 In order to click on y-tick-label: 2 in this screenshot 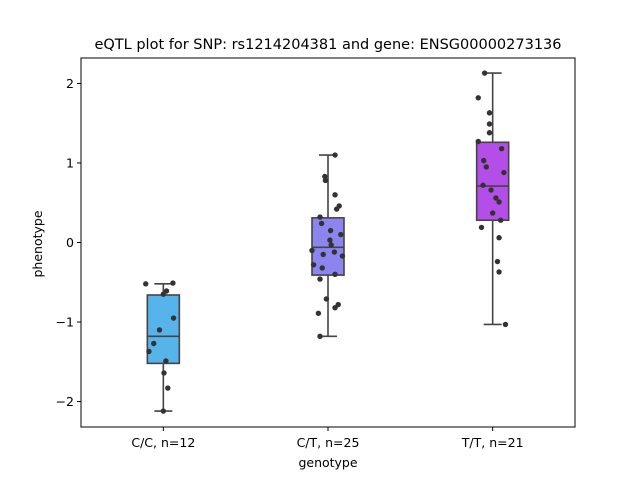, I will do `click(70, 83)`.